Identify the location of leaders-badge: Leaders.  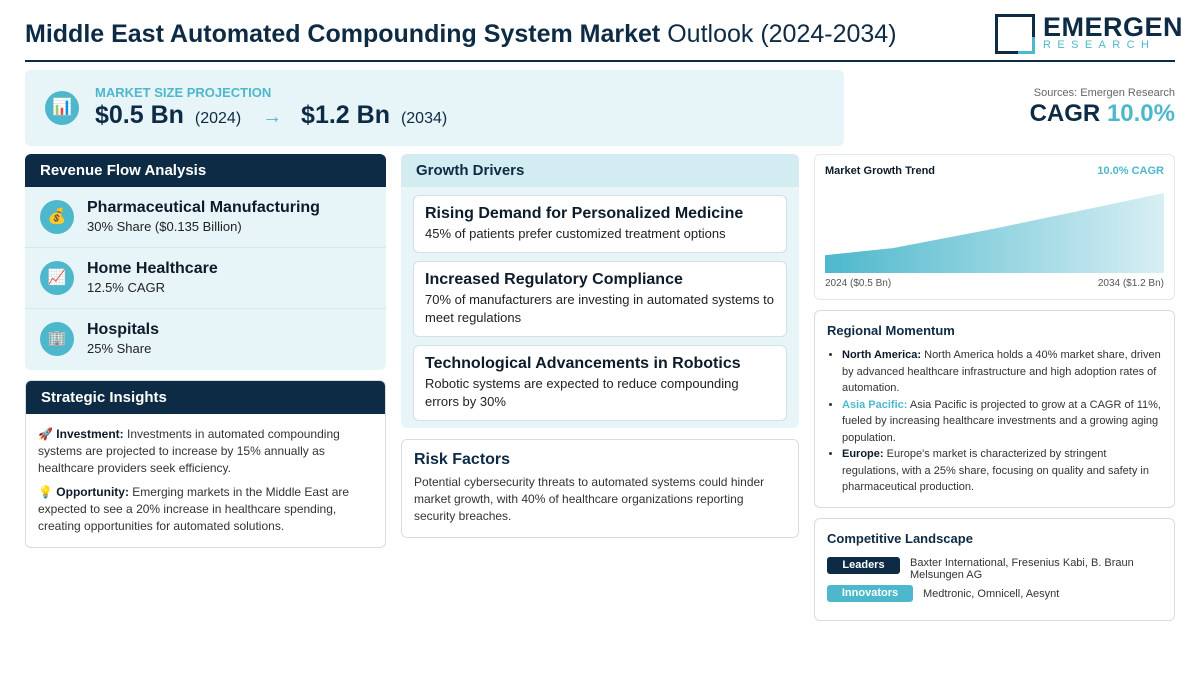
(863, 565).